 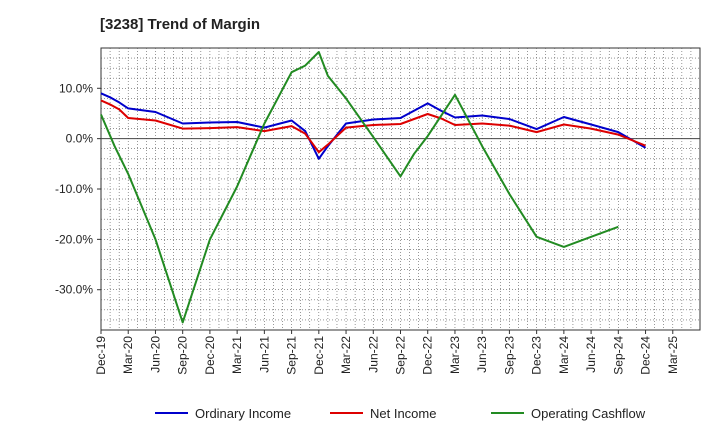 I want to click on y-tick-label: 0.0%, so click(x=80, y=139).